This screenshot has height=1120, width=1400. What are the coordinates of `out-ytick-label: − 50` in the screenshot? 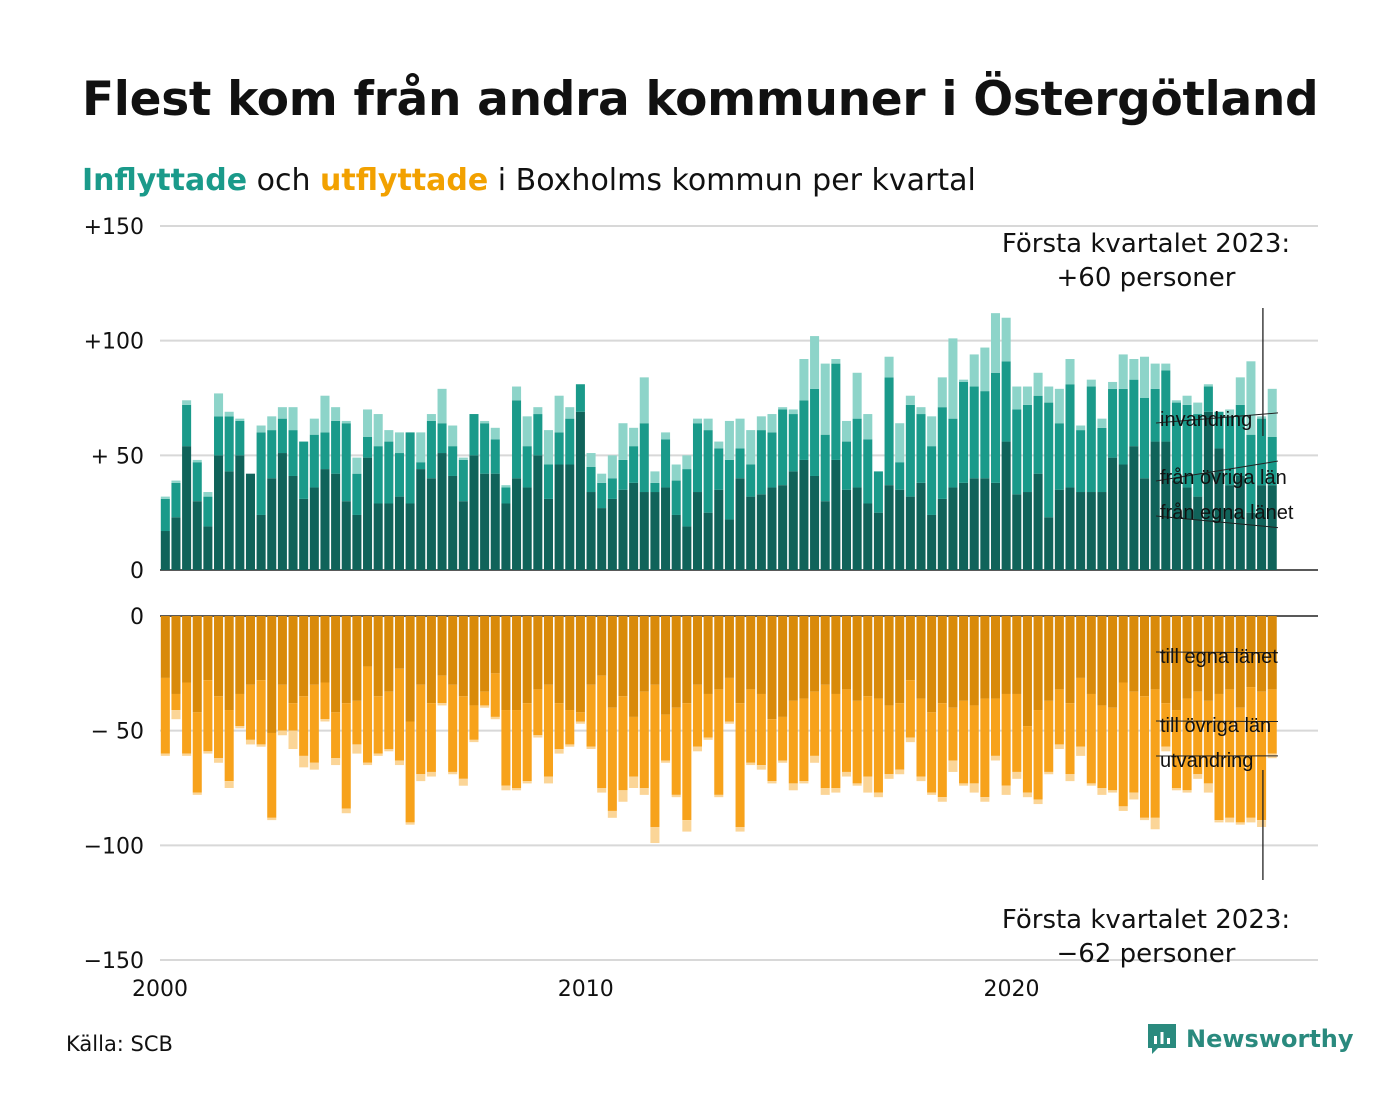 It's located at (117, 732).